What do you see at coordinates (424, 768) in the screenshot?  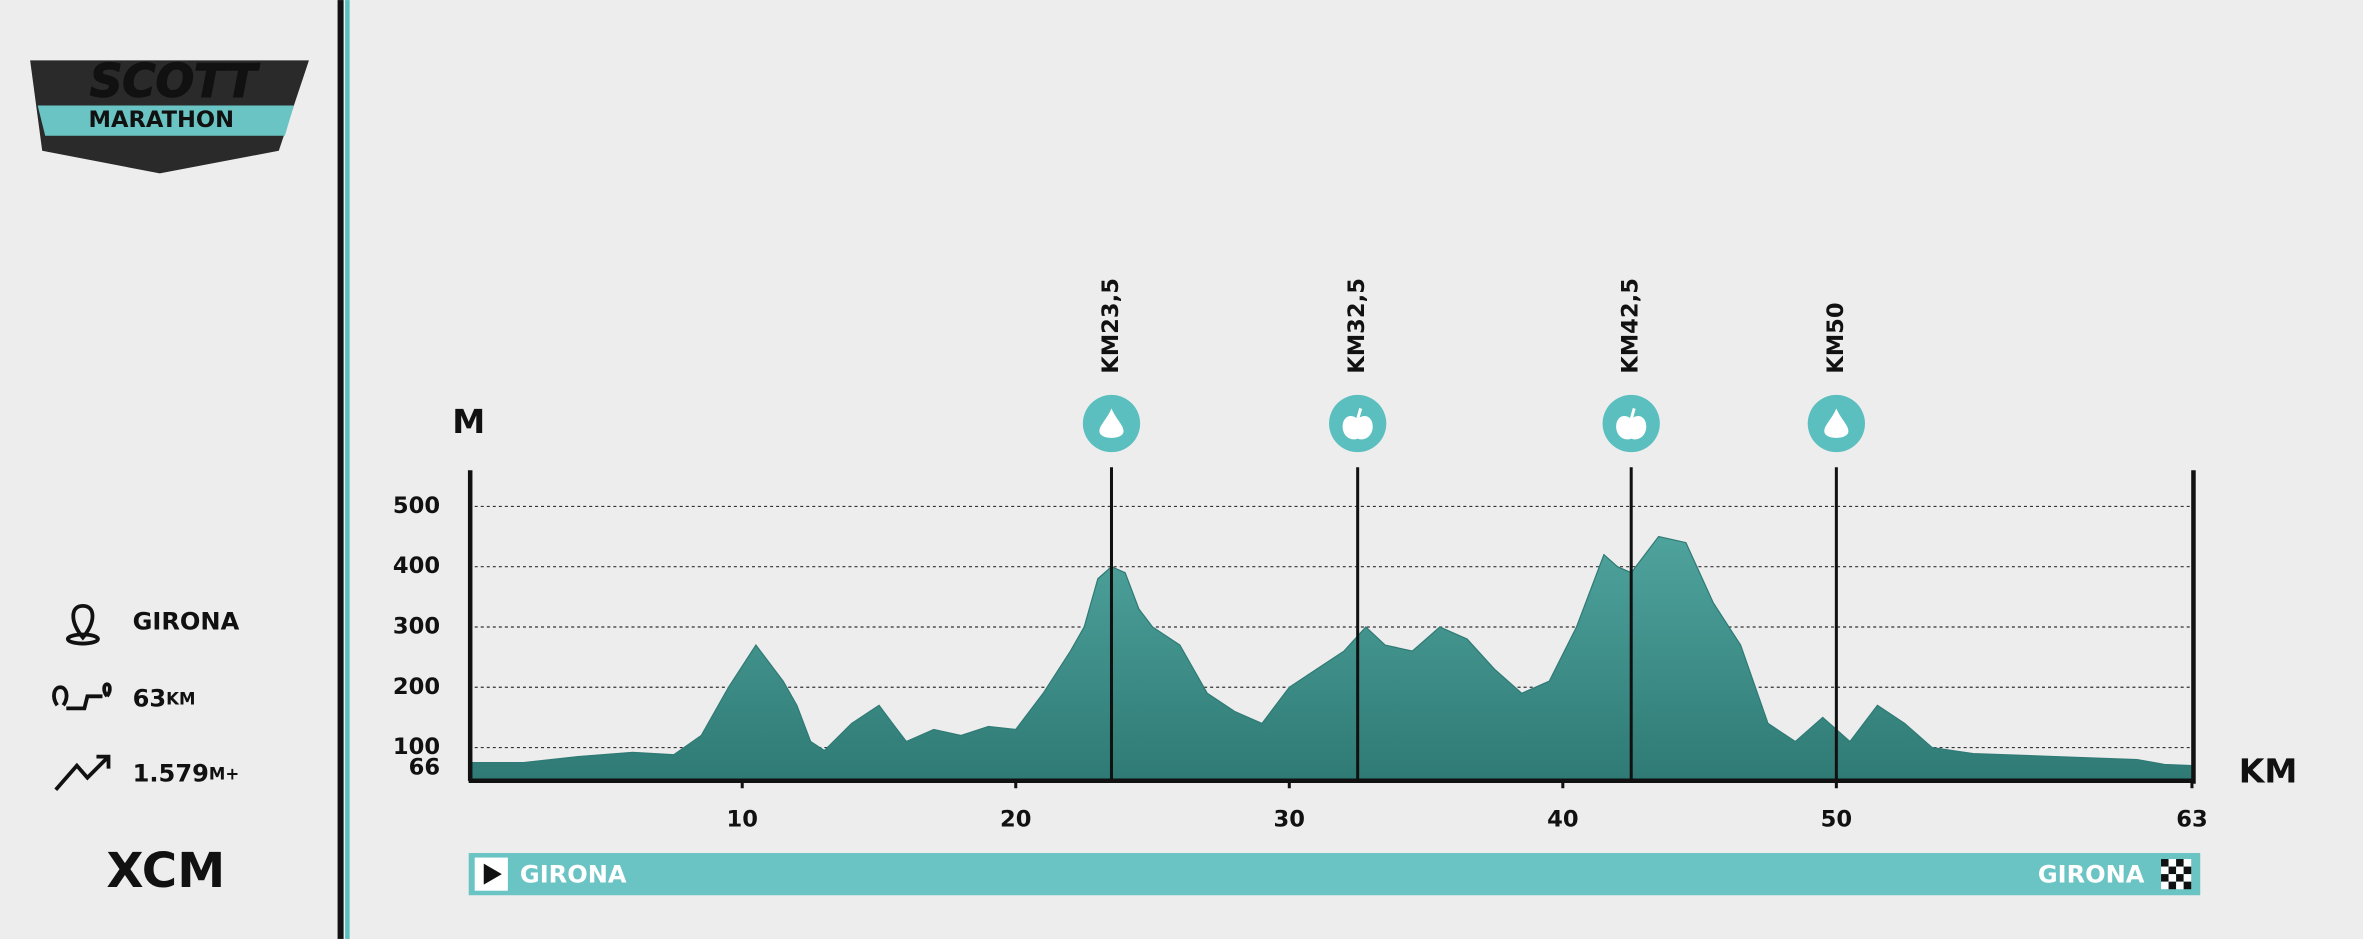 I see `y-tick-label: 66` at bounding box center [424, 768].